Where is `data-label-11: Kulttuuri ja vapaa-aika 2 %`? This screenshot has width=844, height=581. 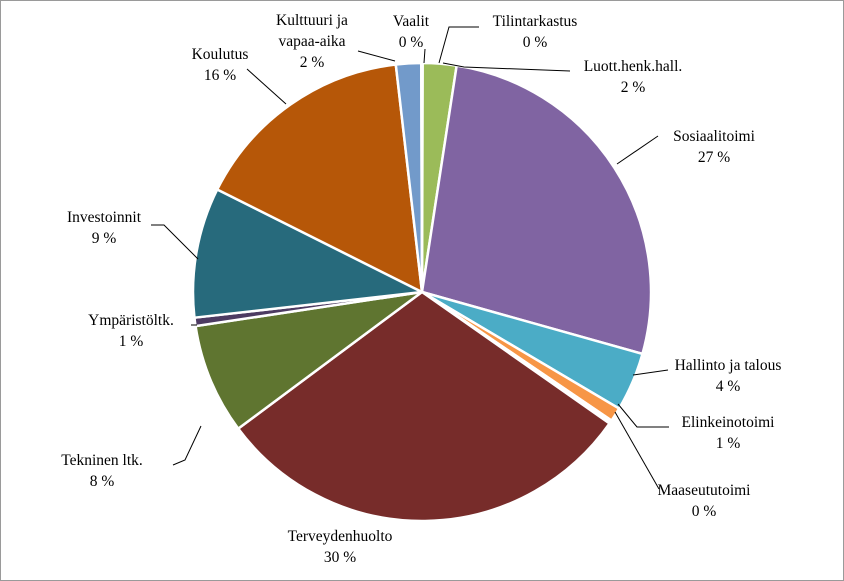 data-label-11: Kulttuuri ja vapaa-aika 2 % is located at coordinates (312, 41).